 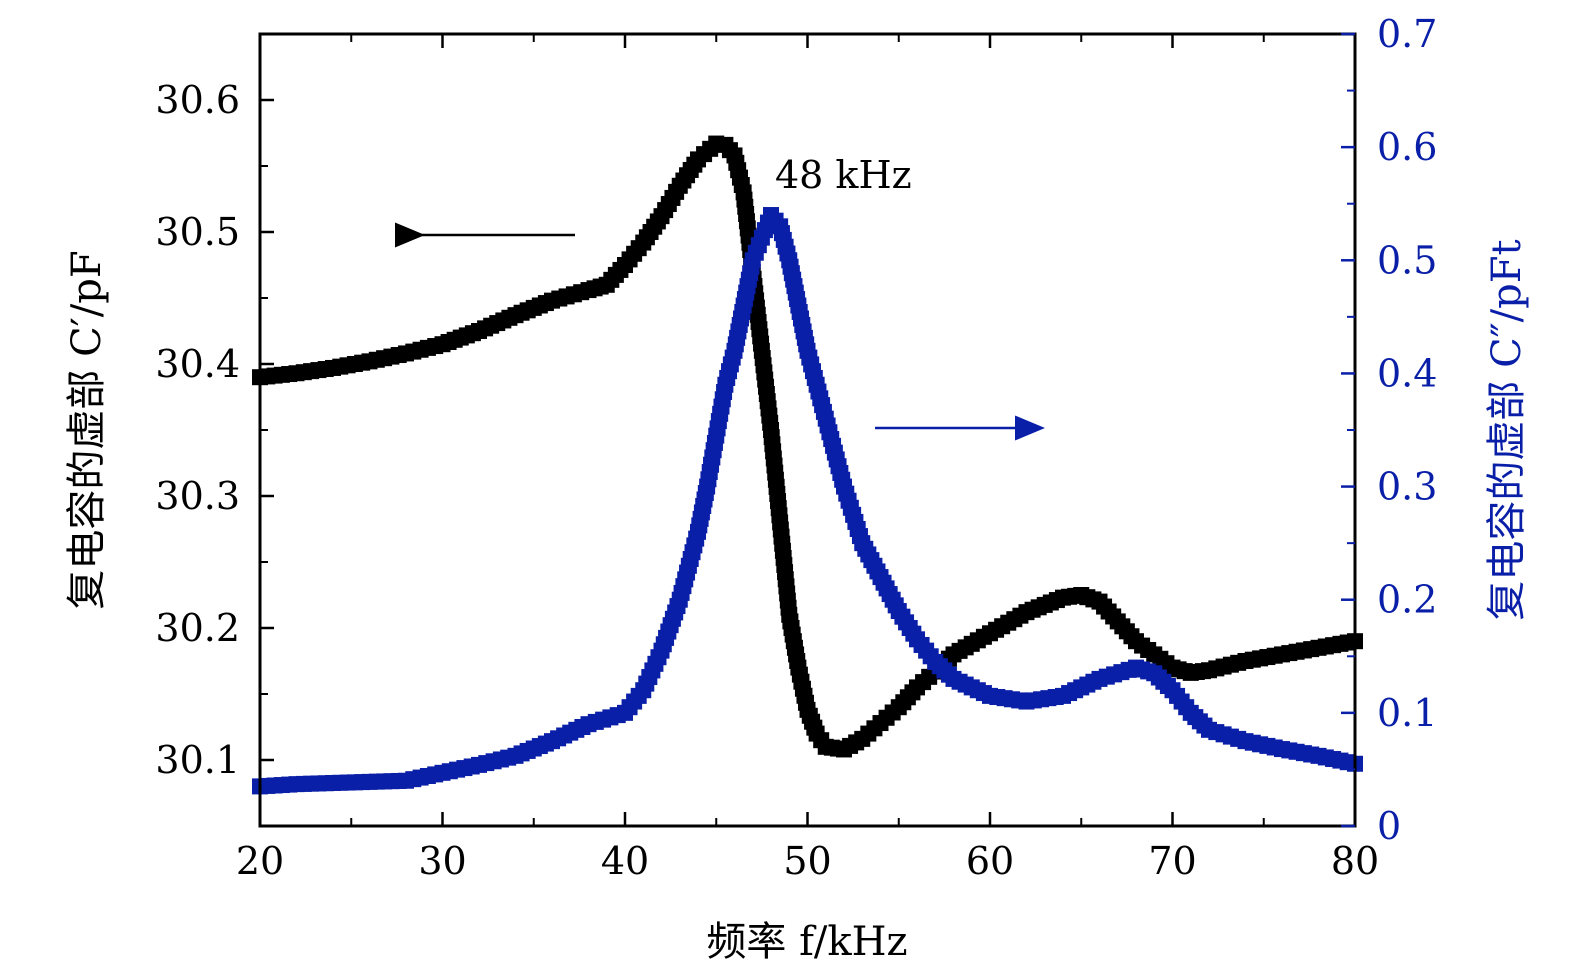 What do you see at coordinates (1407, 34) in the screenshot?
I see `y-right-tick-label: 0.7` at bounding box center [1407, 34].